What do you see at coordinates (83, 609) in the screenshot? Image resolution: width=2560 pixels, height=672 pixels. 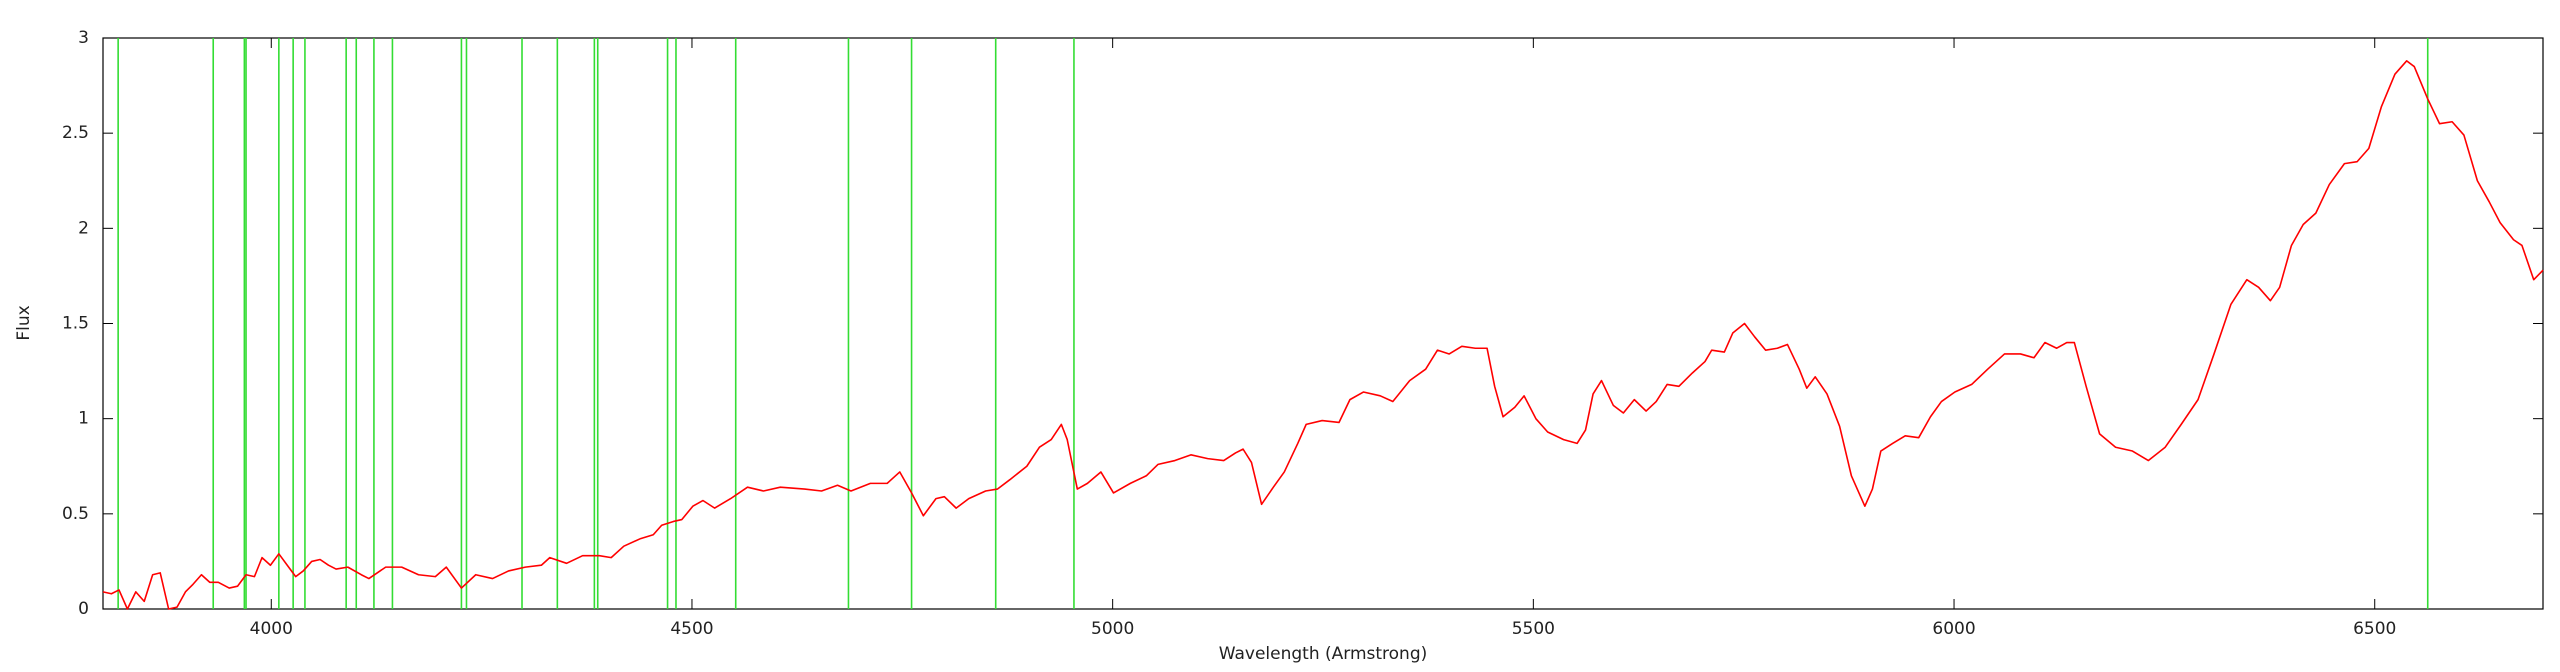 I see `y-tick-label: 0` at bounding box center [83, 609].